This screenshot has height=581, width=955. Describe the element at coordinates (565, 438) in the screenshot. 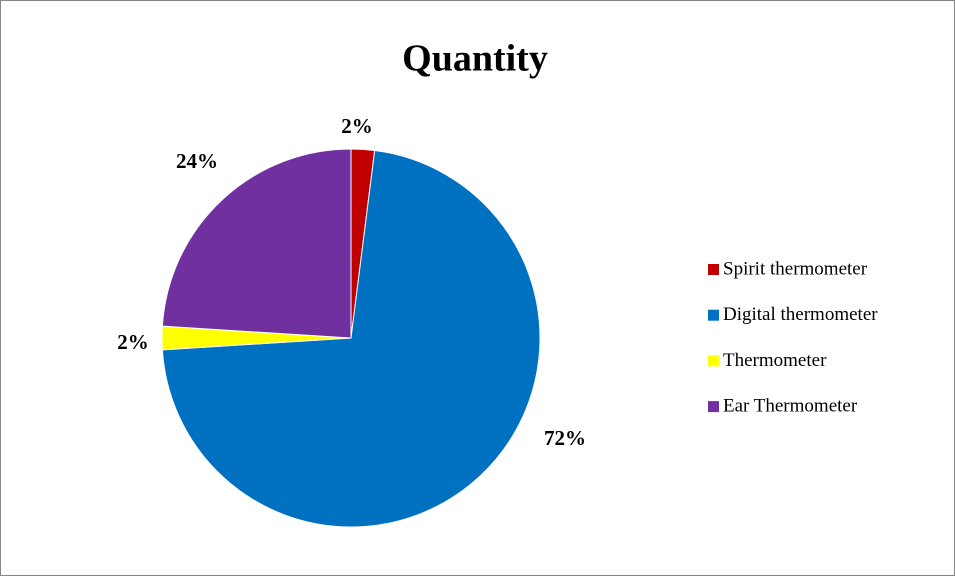

I see `data-label: 72%` at that location.